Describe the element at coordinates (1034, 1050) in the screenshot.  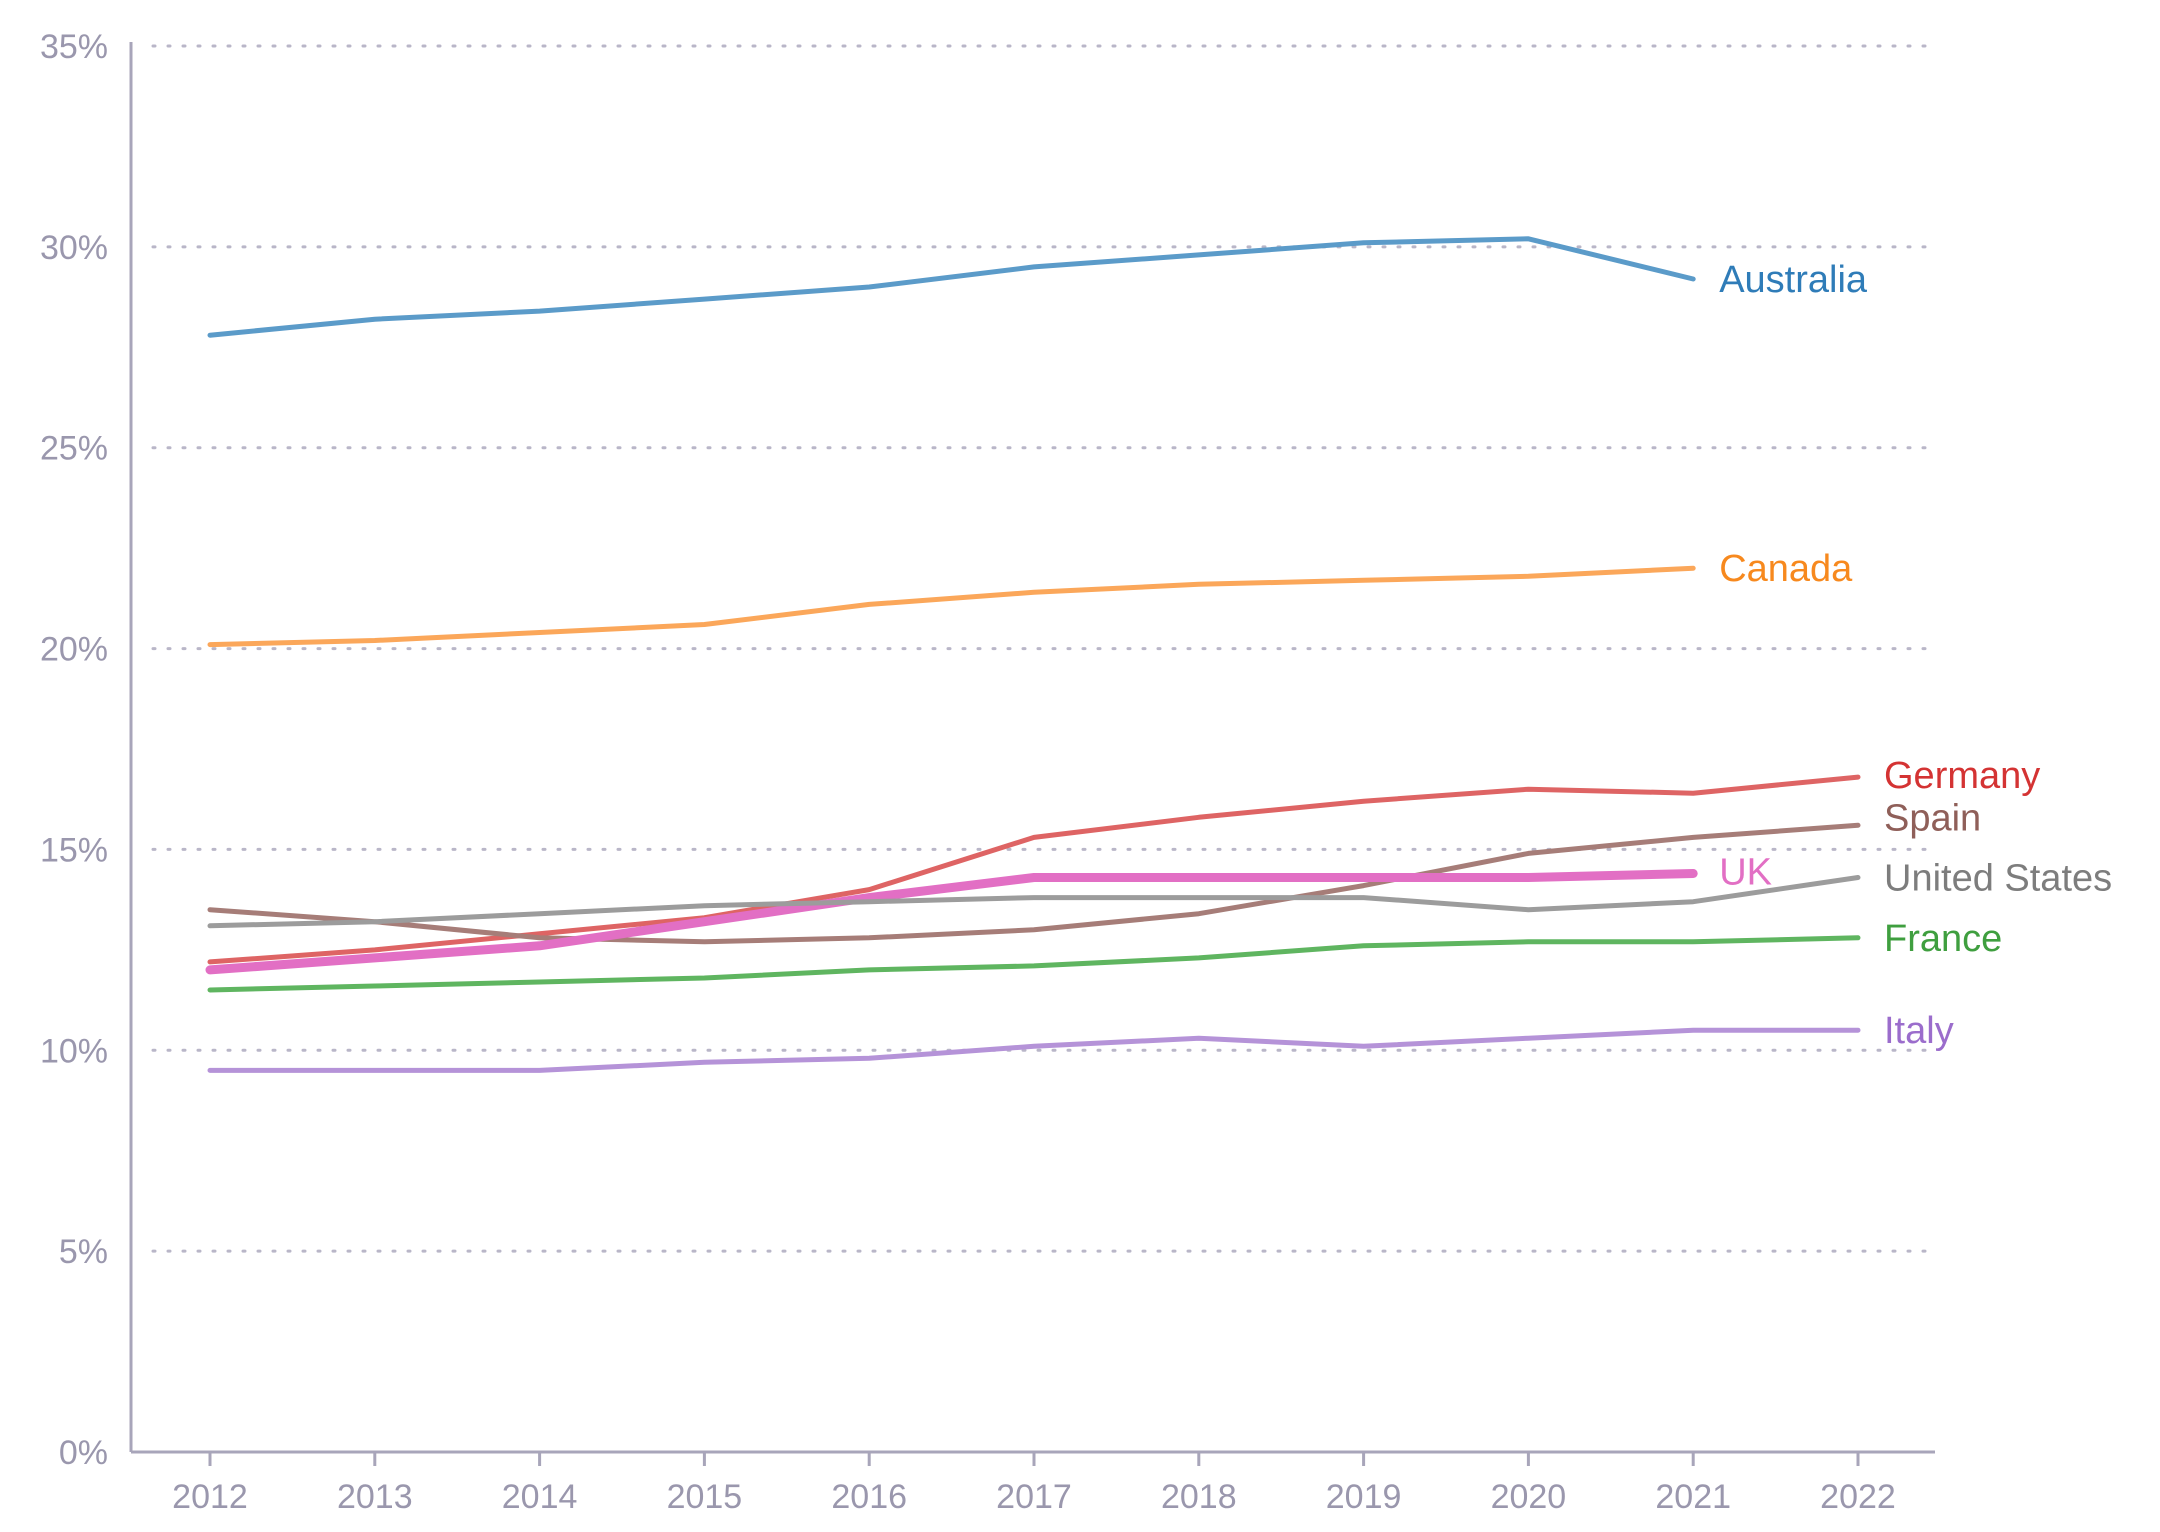
I see `series-line-italy` at that location.